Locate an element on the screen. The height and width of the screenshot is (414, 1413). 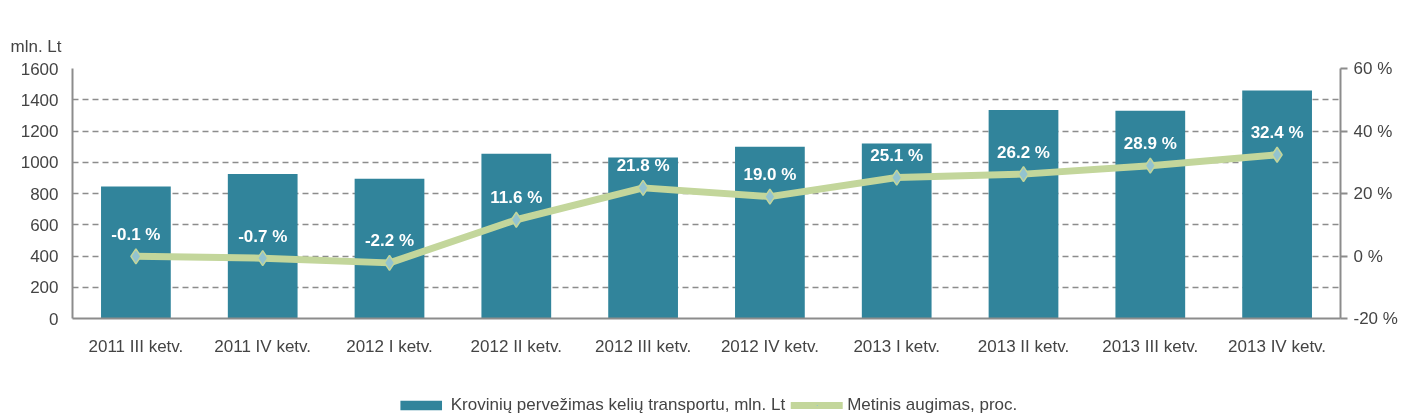
x-tick-label: 2012 III ketv. is located at coordinates (643, 346).